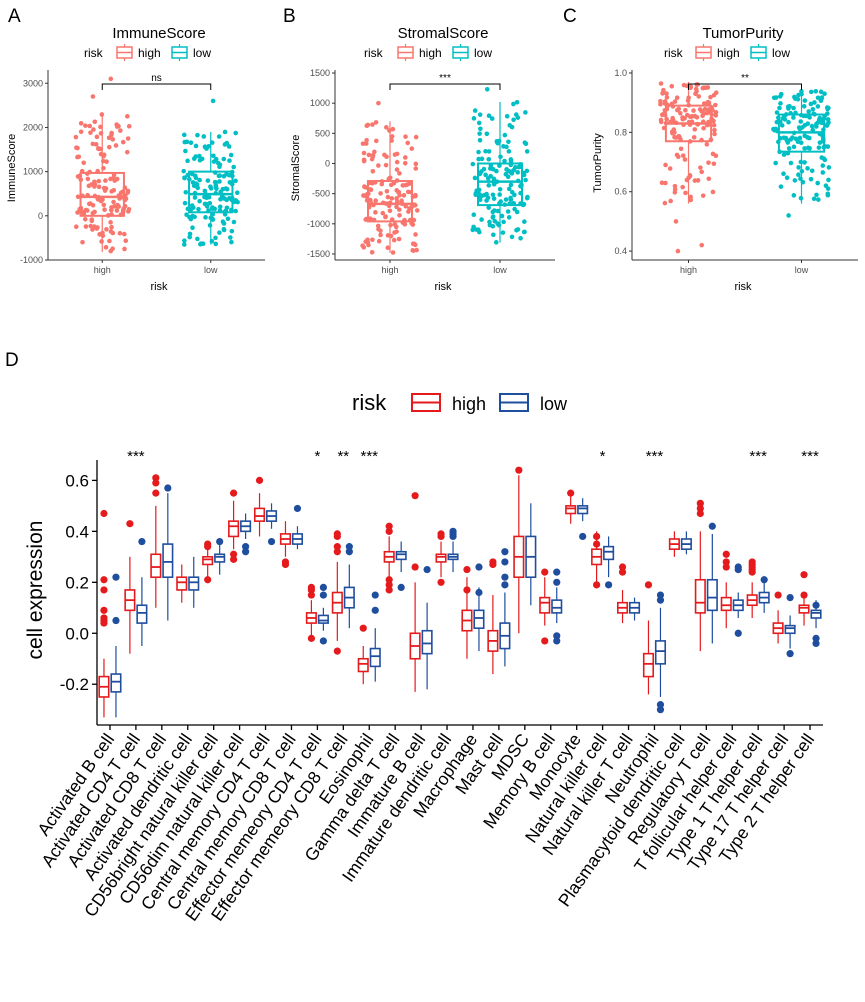 Image resolution: width=865 pixels, height=1002 pixels. Describe the element at coordinates (12, 168) in the screenshot. I see `panel-a-ylabel: ImmuneScore` at that location.